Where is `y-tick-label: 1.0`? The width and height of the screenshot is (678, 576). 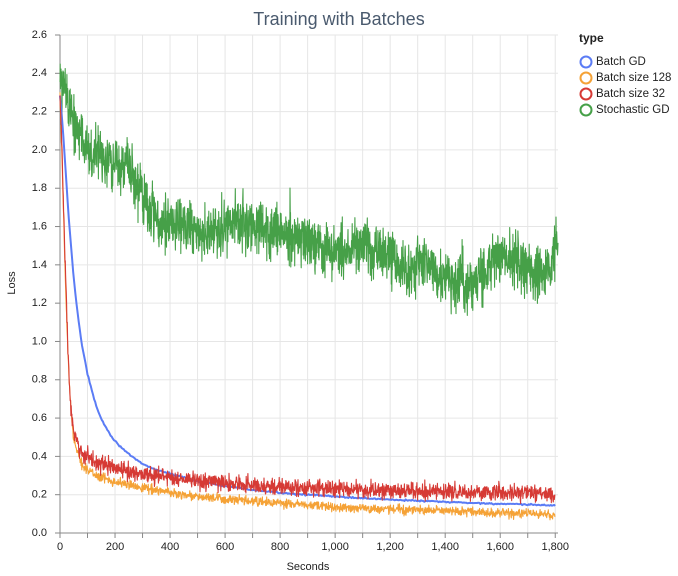
y-tick-label: 1.0 is located at coordinates (39, 341).